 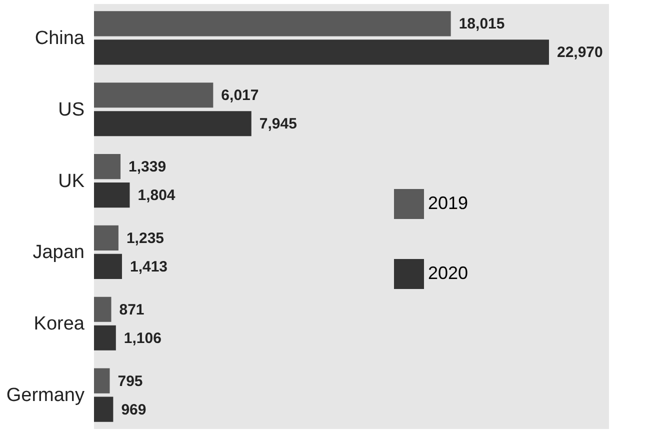 What do you see at coordinates (45, 395) in the screenshot?
I see `y-tick-label: Germany` at bounding box center [45, 395].